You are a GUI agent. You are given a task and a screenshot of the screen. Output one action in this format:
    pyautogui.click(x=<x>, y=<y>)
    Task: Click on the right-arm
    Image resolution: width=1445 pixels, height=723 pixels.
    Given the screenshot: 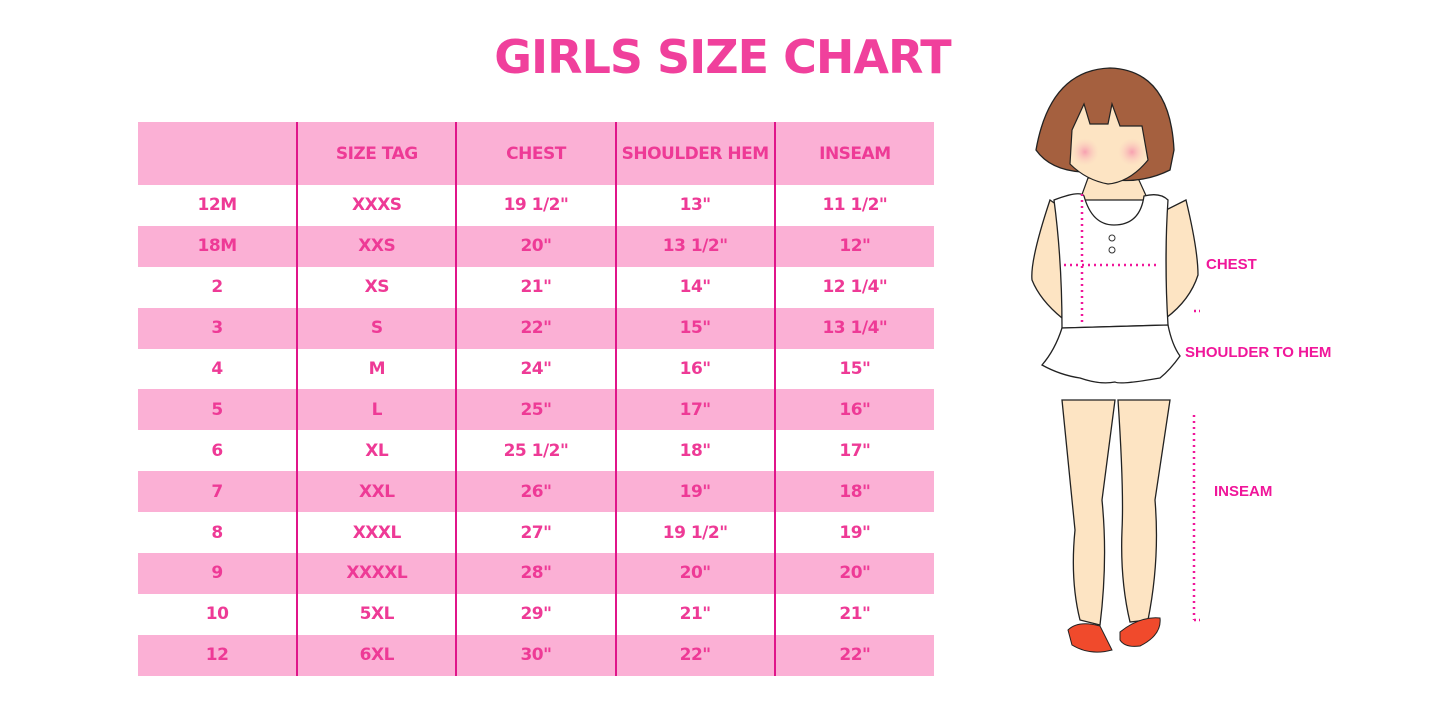 What is the action you would take?
    pyautogui.click(x=1182, y=259)
    